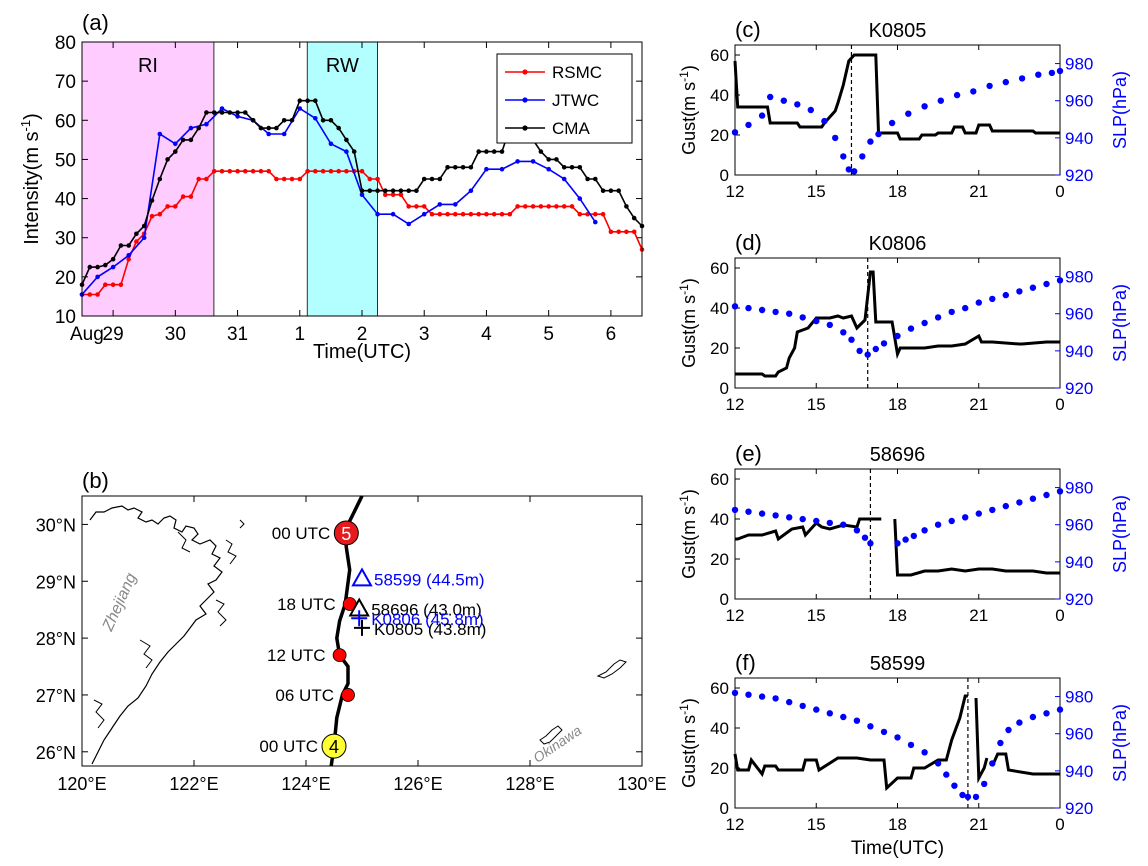  I want to click on a-band-ri, so click(148, 179).